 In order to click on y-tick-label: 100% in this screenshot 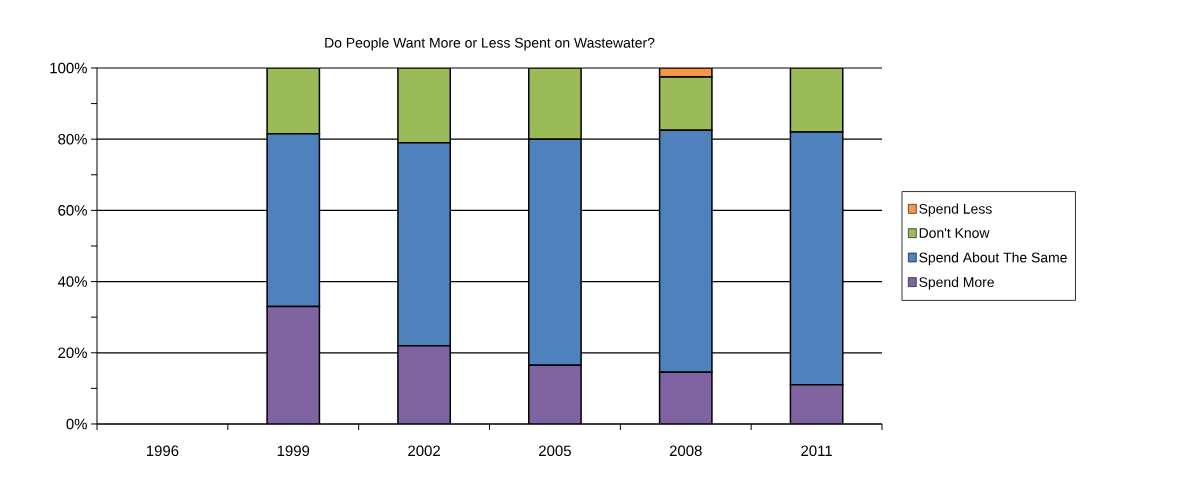, I will do `click(68, 68)`.